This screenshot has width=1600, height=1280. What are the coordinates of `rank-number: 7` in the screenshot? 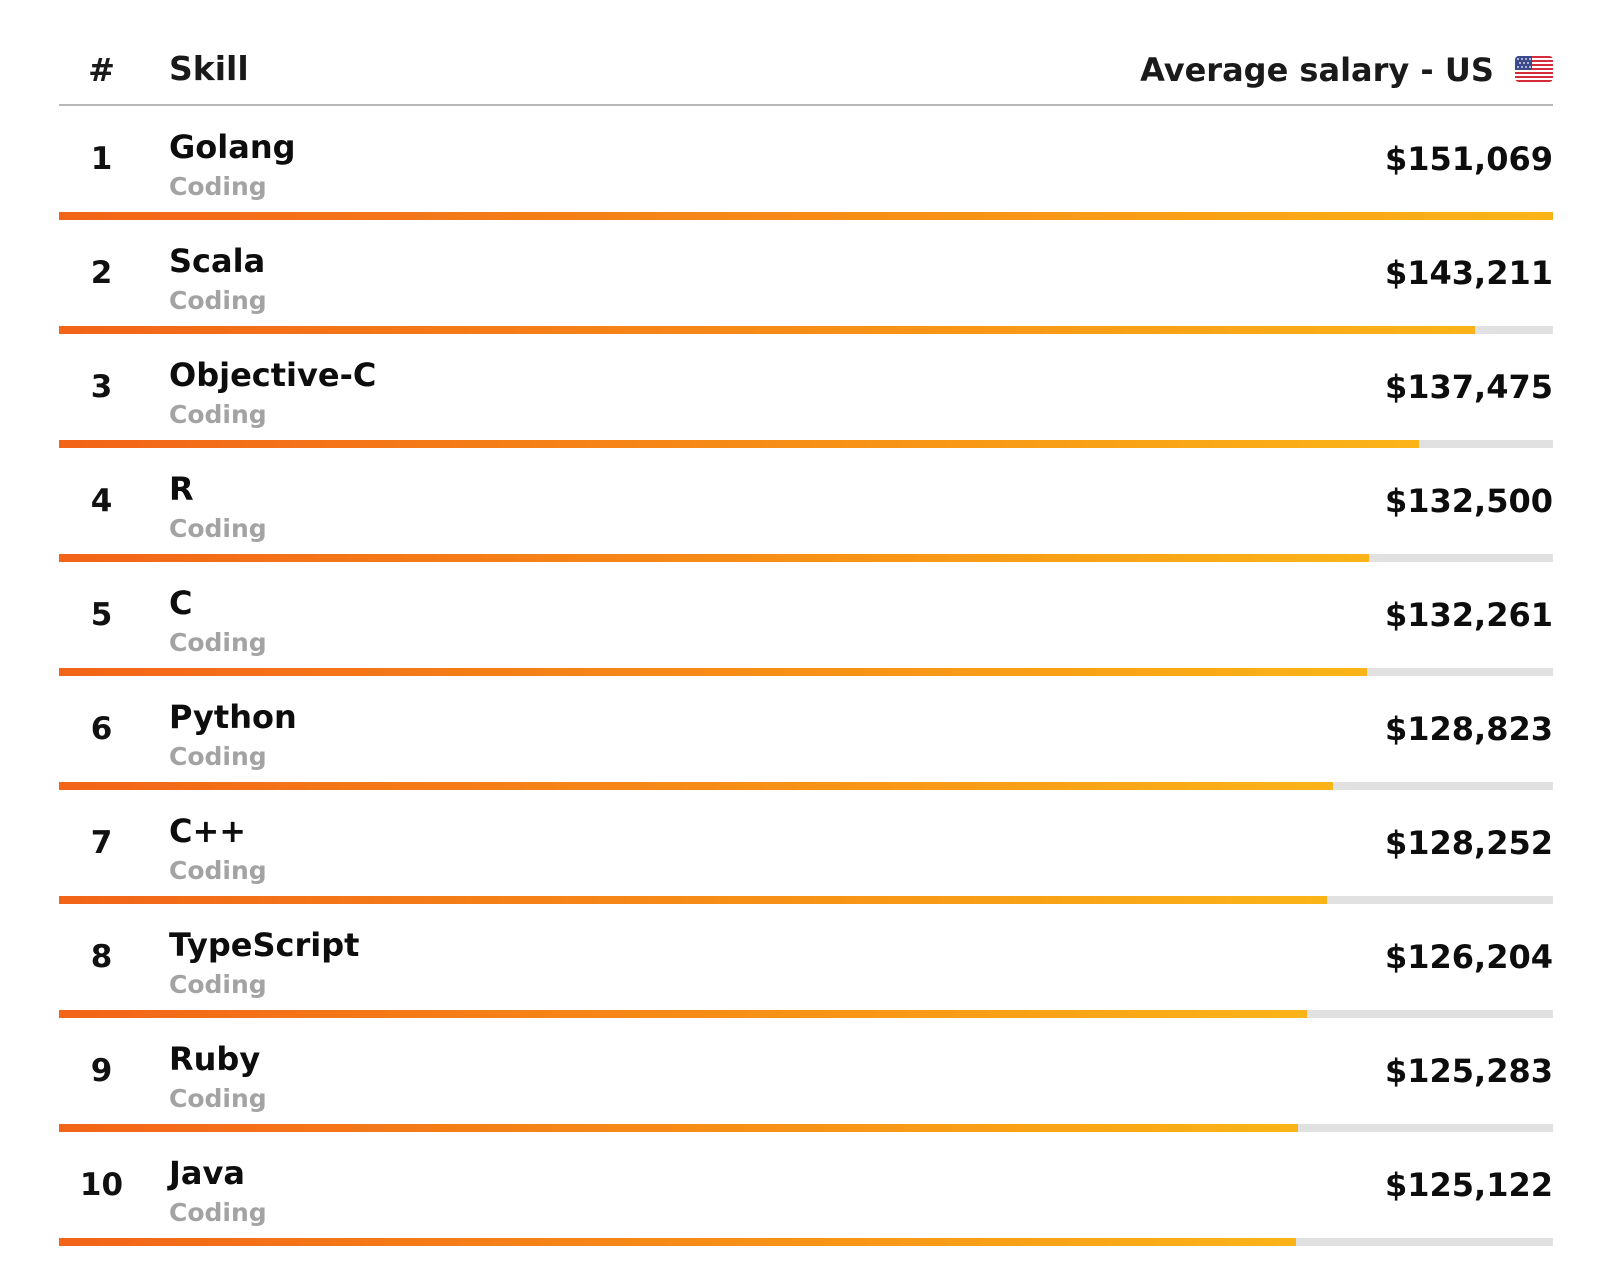 It's located at (101, 843).